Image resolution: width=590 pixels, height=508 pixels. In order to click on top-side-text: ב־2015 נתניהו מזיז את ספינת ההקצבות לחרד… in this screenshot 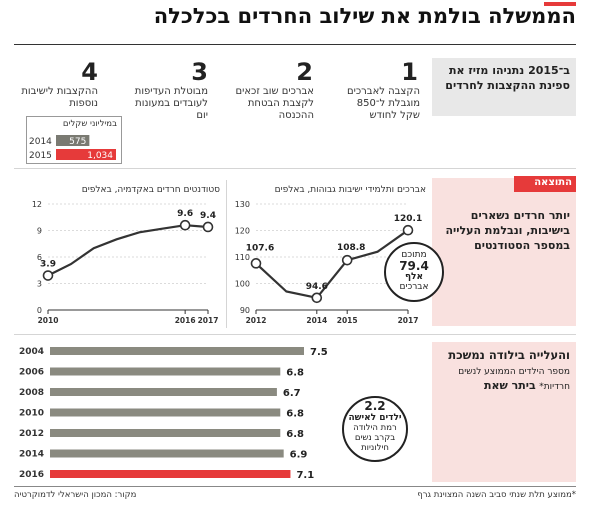, I will do `click(507, 78)`.